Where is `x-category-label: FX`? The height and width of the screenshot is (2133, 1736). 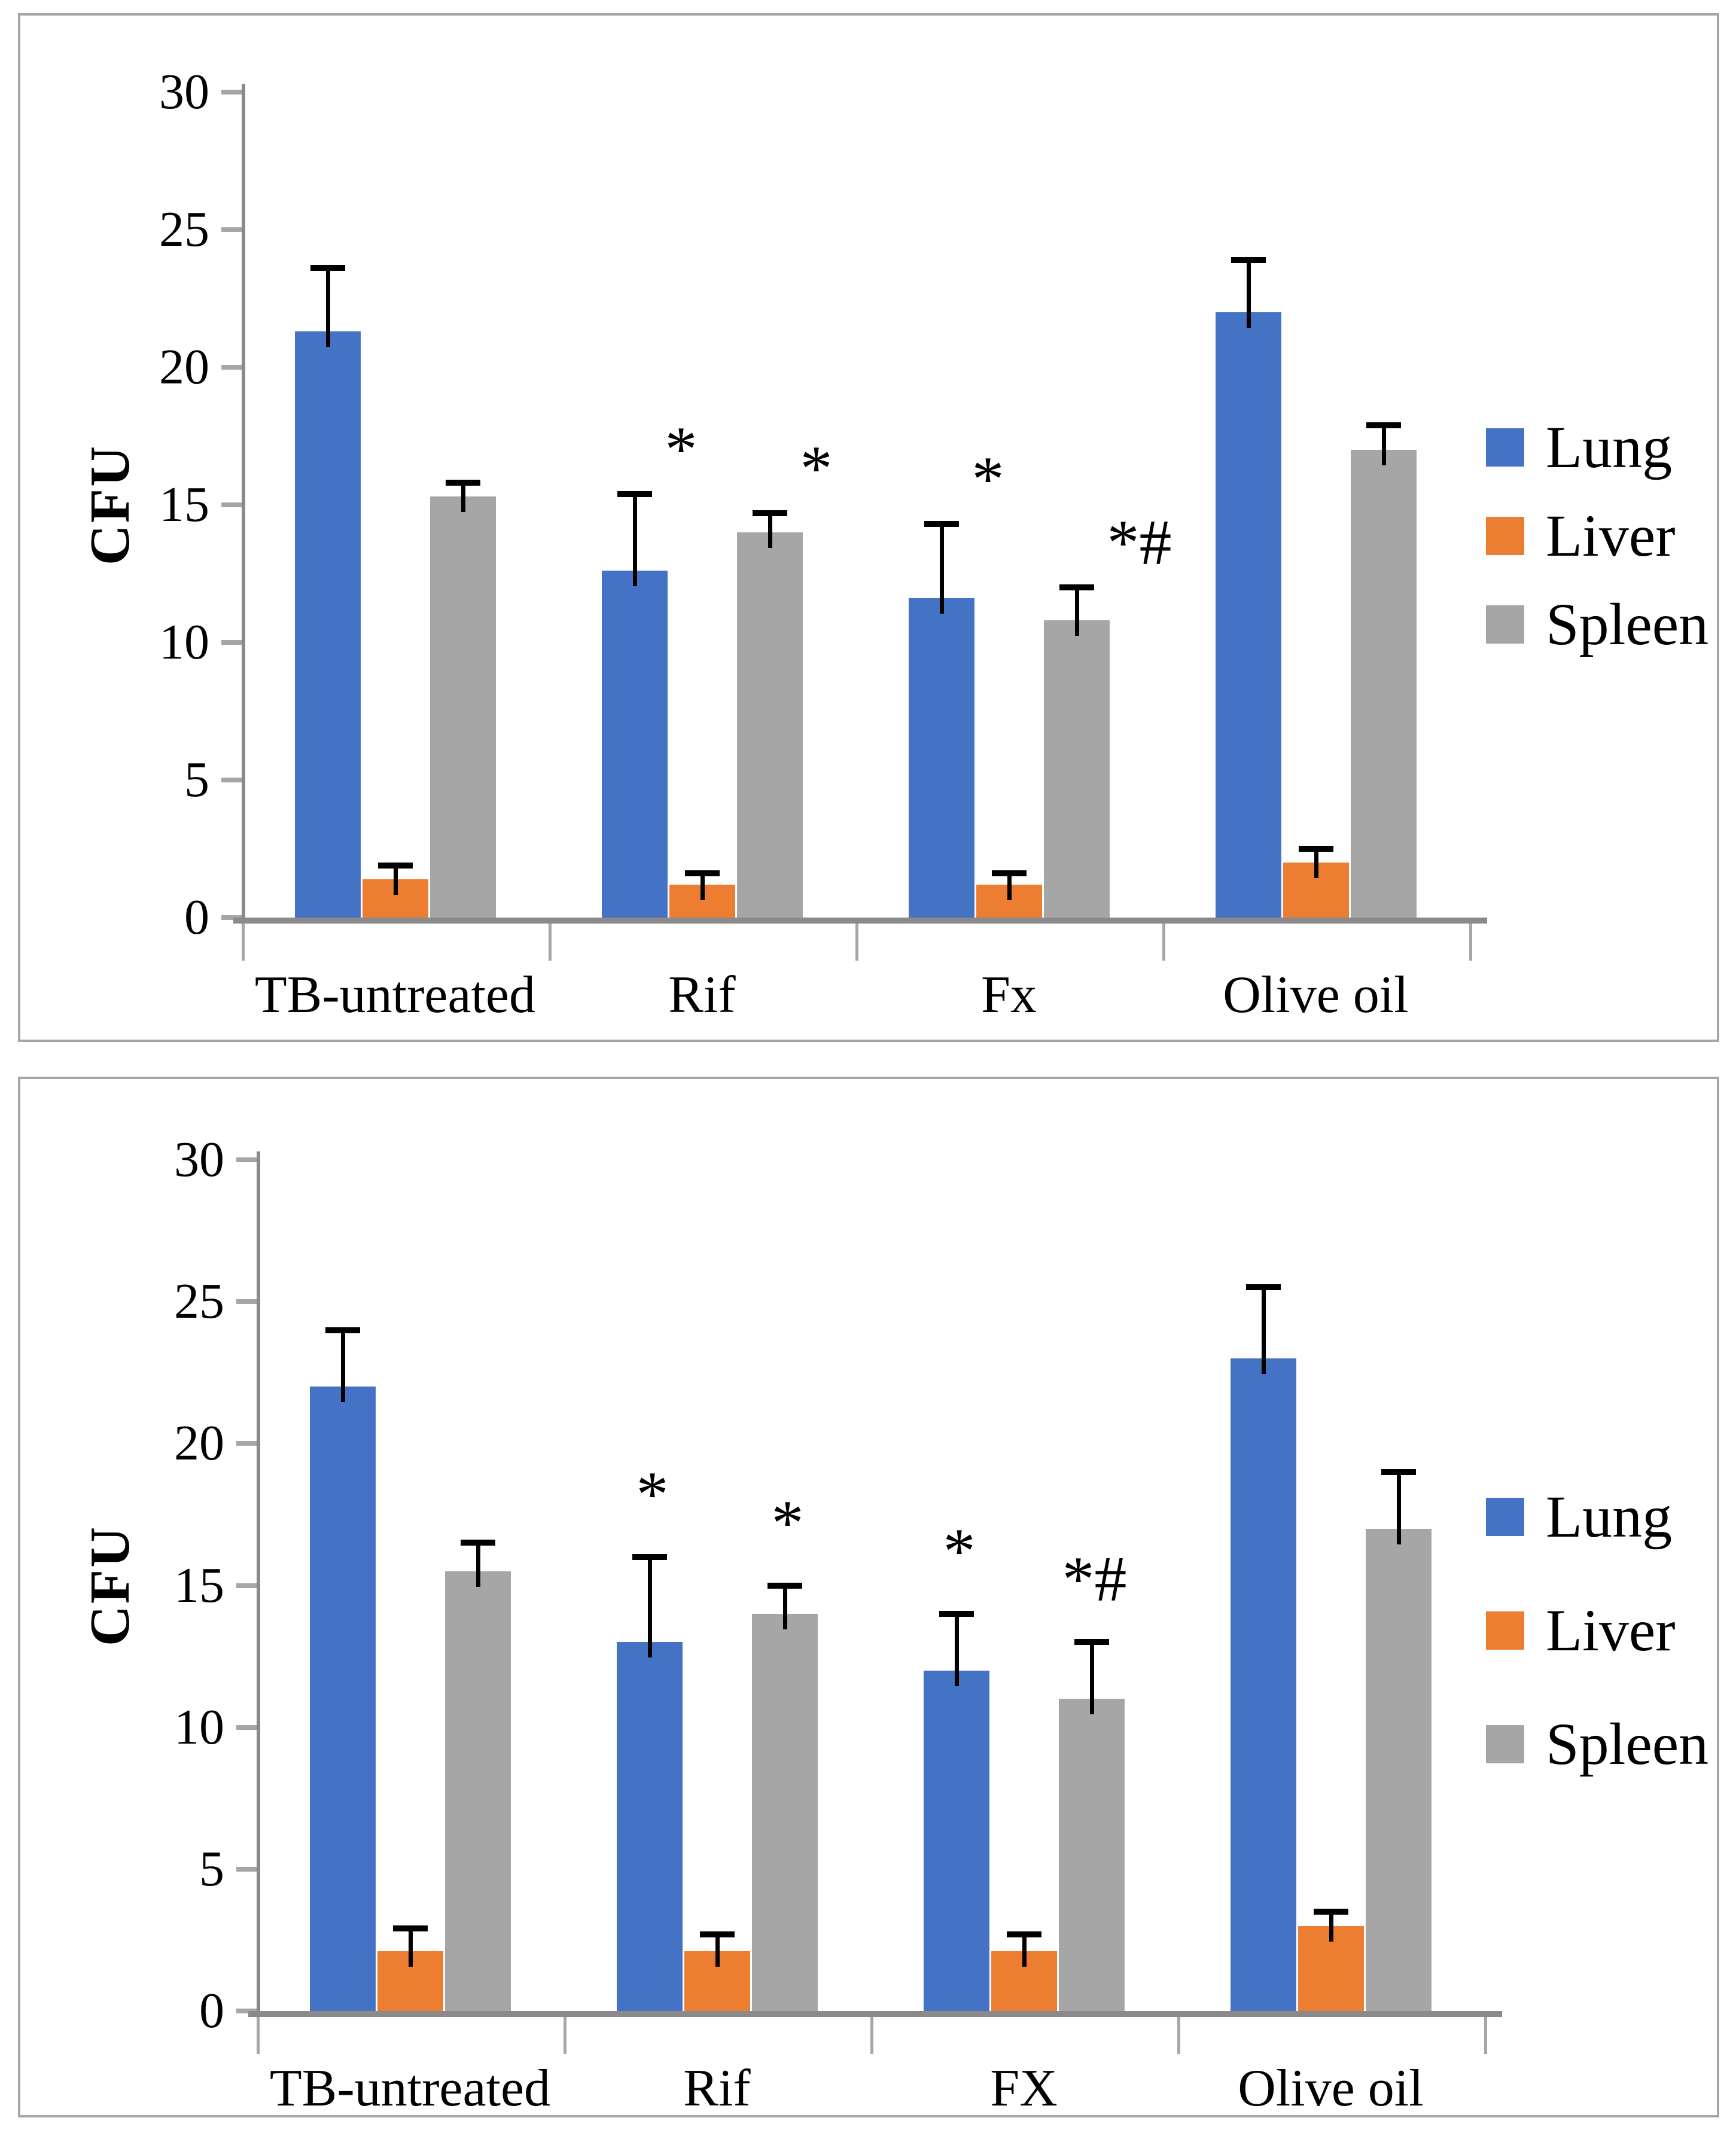 x-category-label: FX is located at coordinates (1024, 2088).